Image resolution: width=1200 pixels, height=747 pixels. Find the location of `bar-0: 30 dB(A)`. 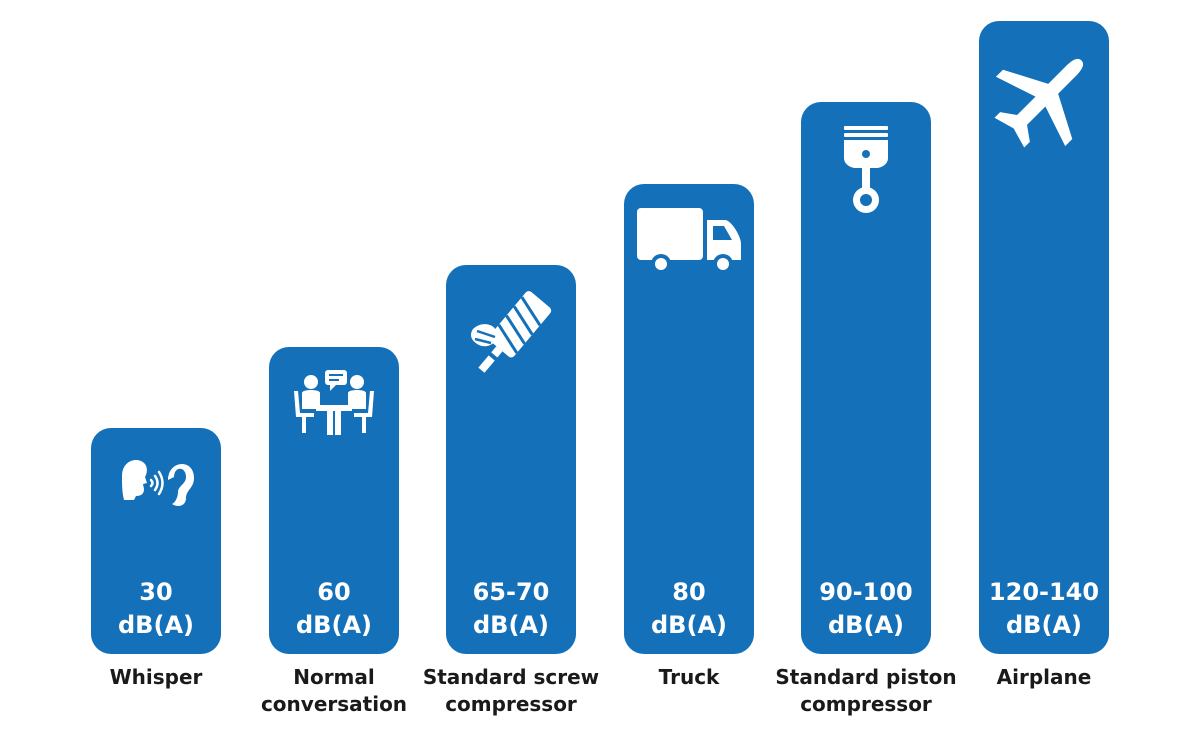

bar-0: 30 dB(A) is located at coordinates (156, 541).